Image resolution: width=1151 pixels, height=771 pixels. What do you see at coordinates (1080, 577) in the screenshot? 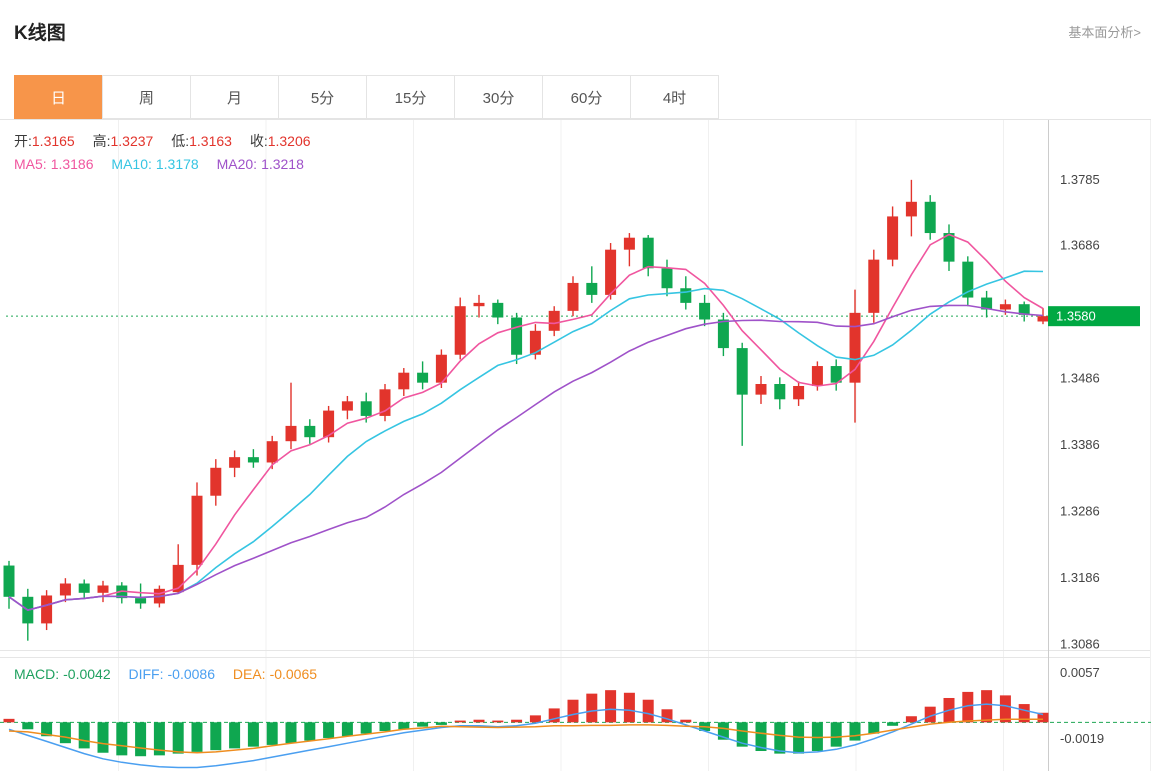
I see `svg-text: 1.3186` at bounding box center [1080, 577].